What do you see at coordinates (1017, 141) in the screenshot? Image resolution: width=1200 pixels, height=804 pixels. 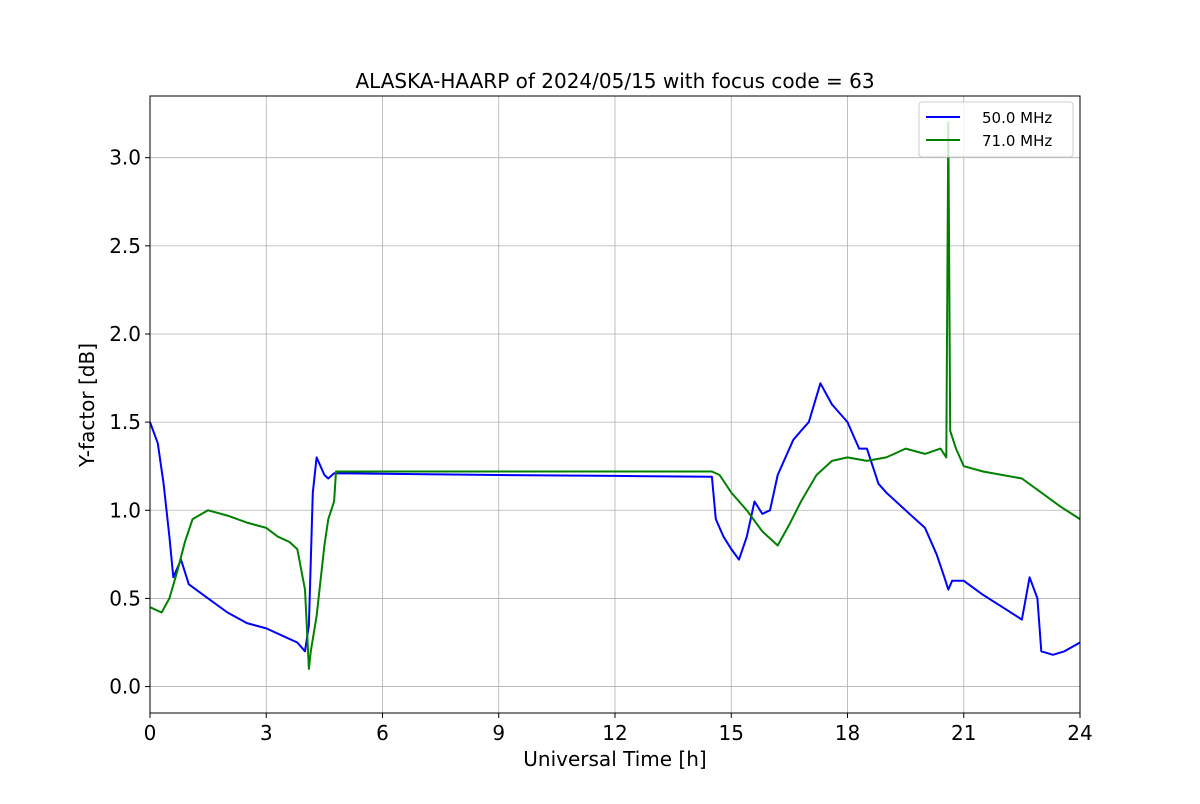 I see `legend-label-71mhz: 71.0 MHz` at bounding box center [1017, 141].